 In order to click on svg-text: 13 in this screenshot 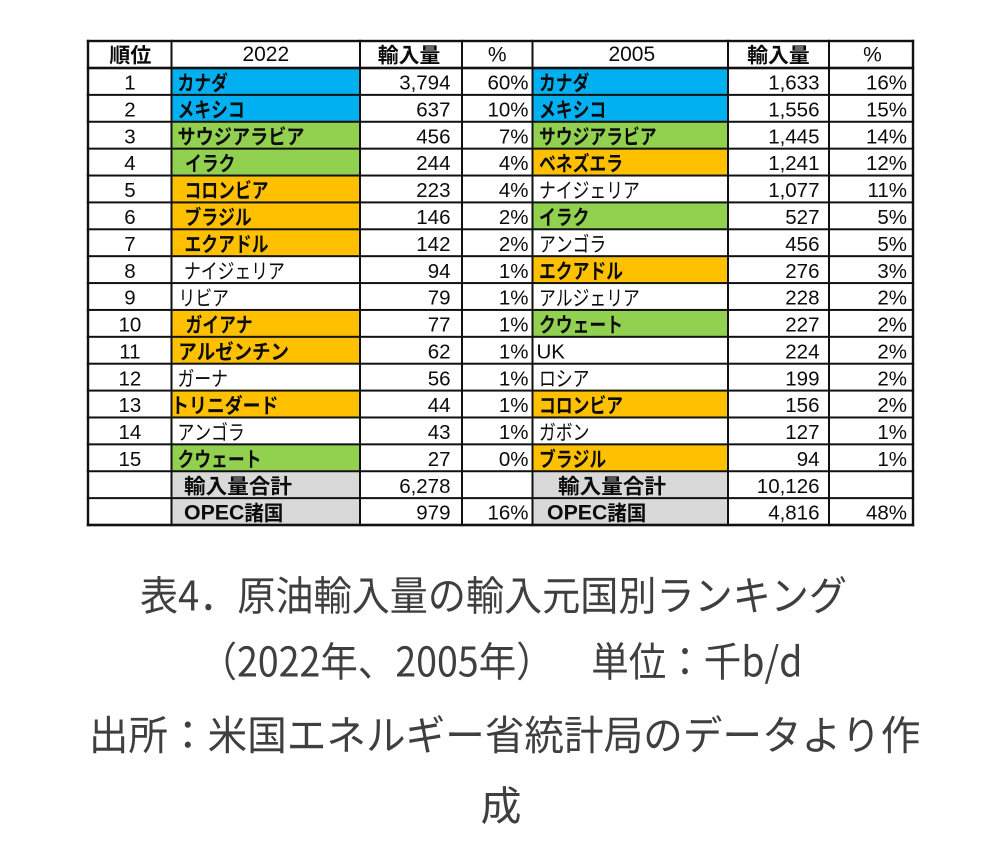, I will do `click(129, 405)`.